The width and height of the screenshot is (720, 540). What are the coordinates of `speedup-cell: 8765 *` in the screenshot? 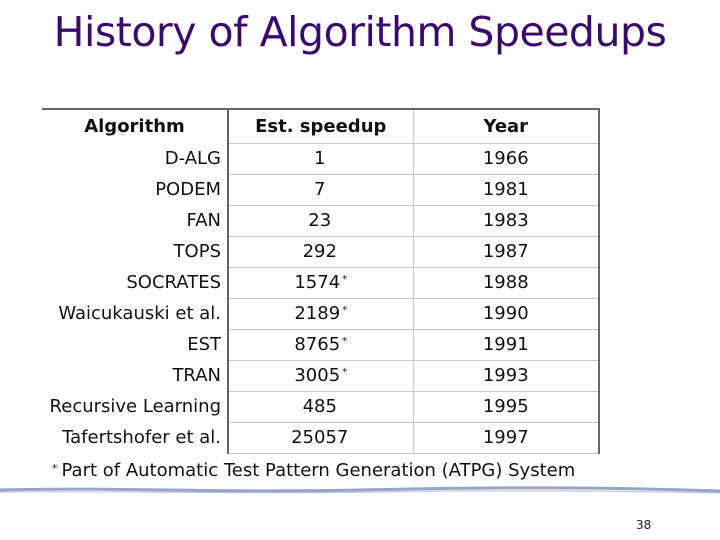 It's located at (320, 344).